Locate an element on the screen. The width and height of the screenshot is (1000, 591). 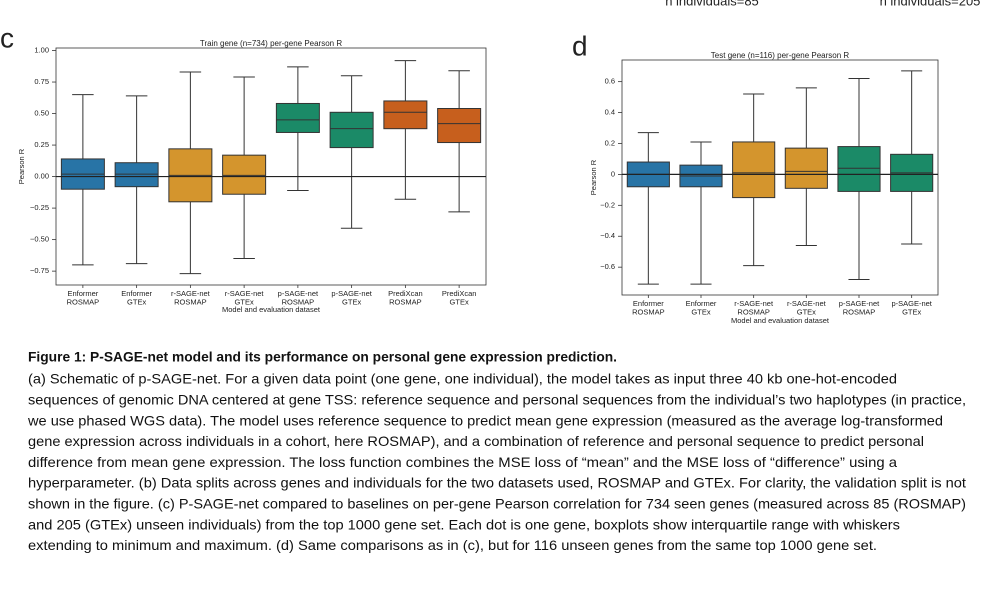
y-tick-label: 0.6 is located at coordinates (610, 81).